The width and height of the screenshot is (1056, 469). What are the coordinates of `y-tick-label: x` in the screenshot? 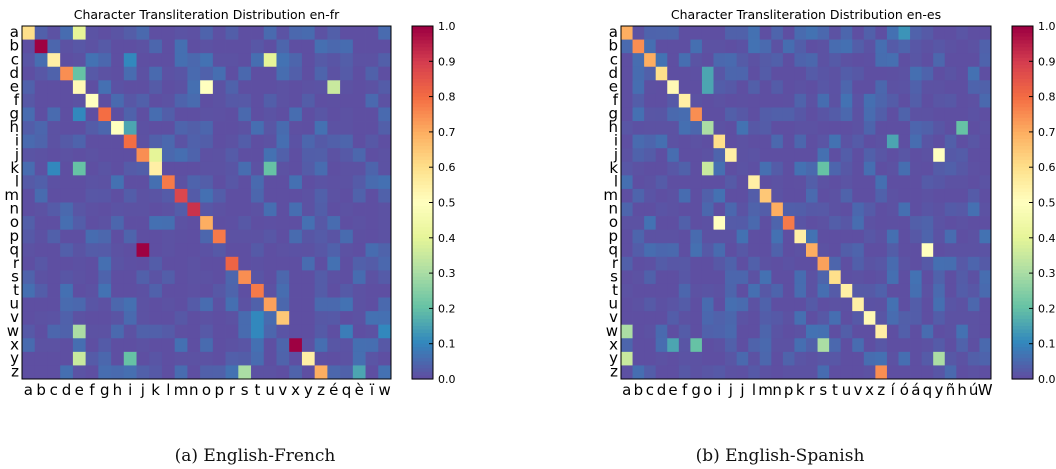 It's located at (14, 344).